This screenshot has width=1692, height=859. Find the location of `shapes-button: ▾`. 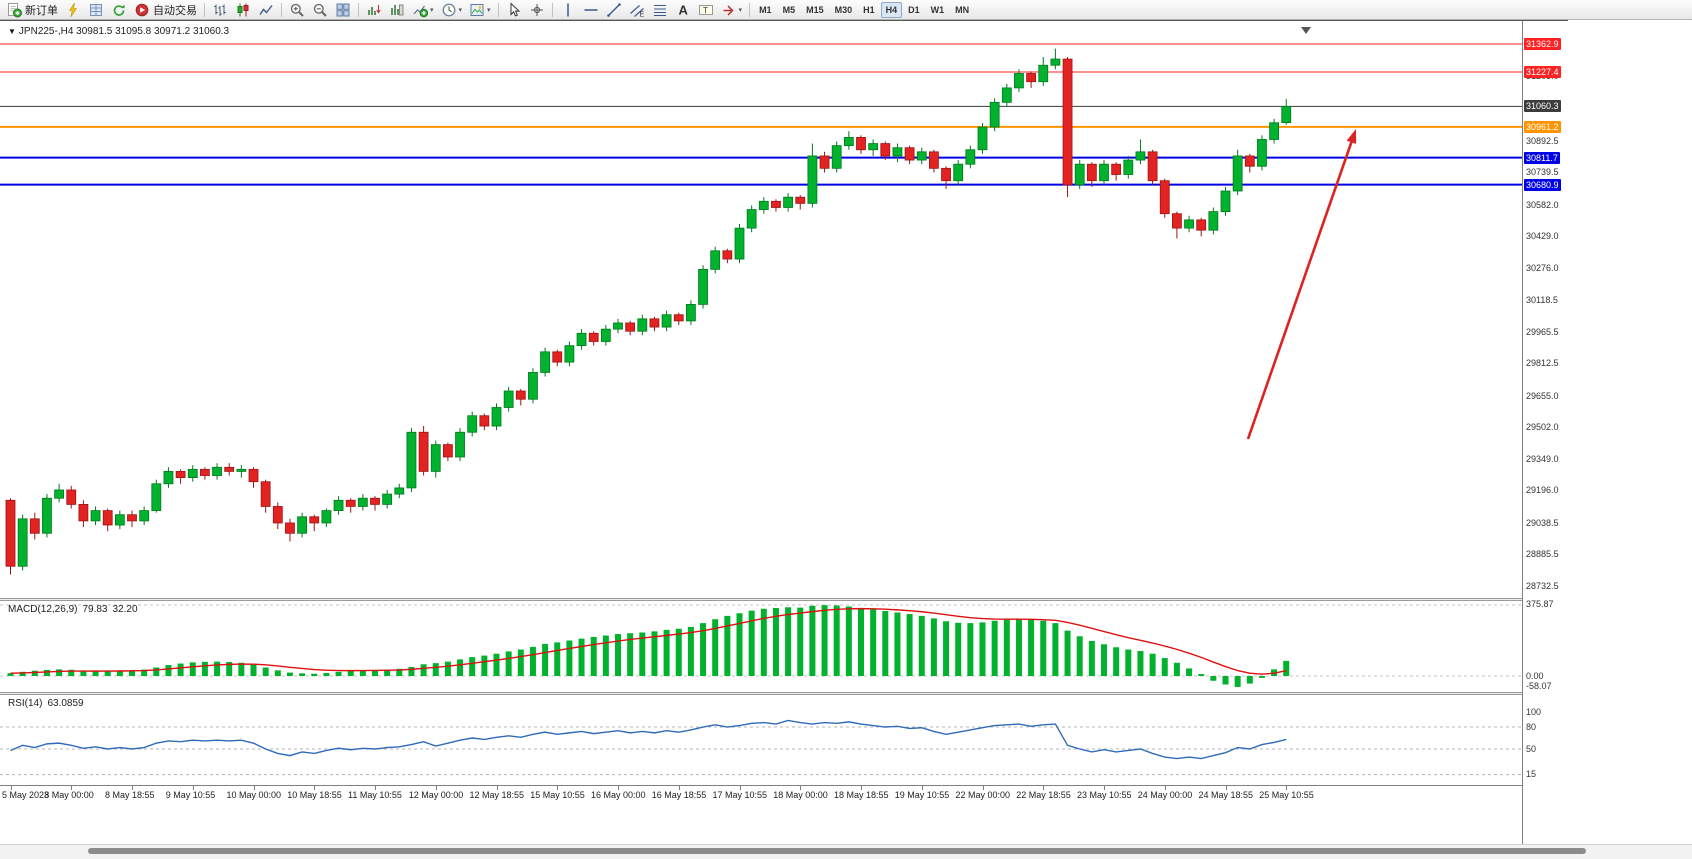

shapes-button: ▾ is located at coordinates (732, 10).